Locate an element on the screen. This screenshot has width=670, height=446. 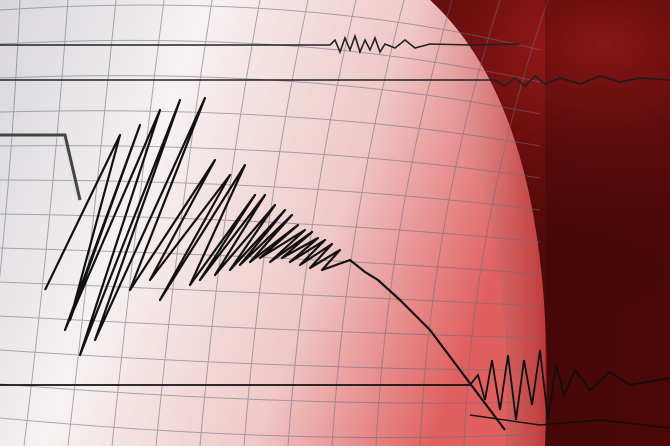
grid-line-vertical is located at coordinates (10, 140).